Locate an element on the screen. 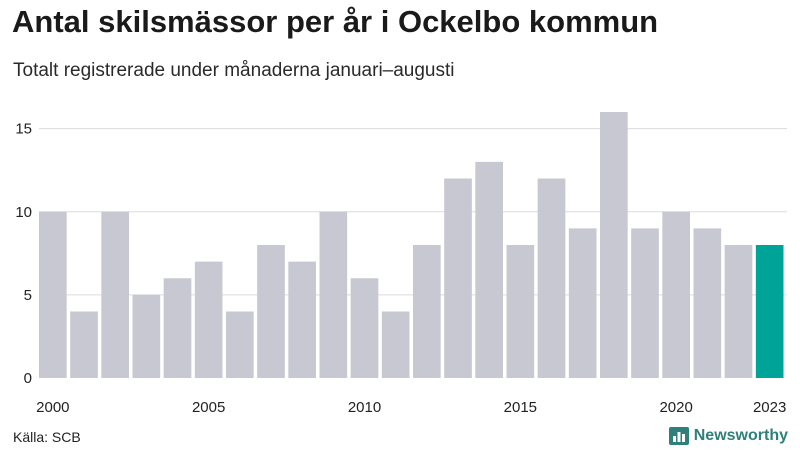  bar-2001 is located at coordinates (84, 344).